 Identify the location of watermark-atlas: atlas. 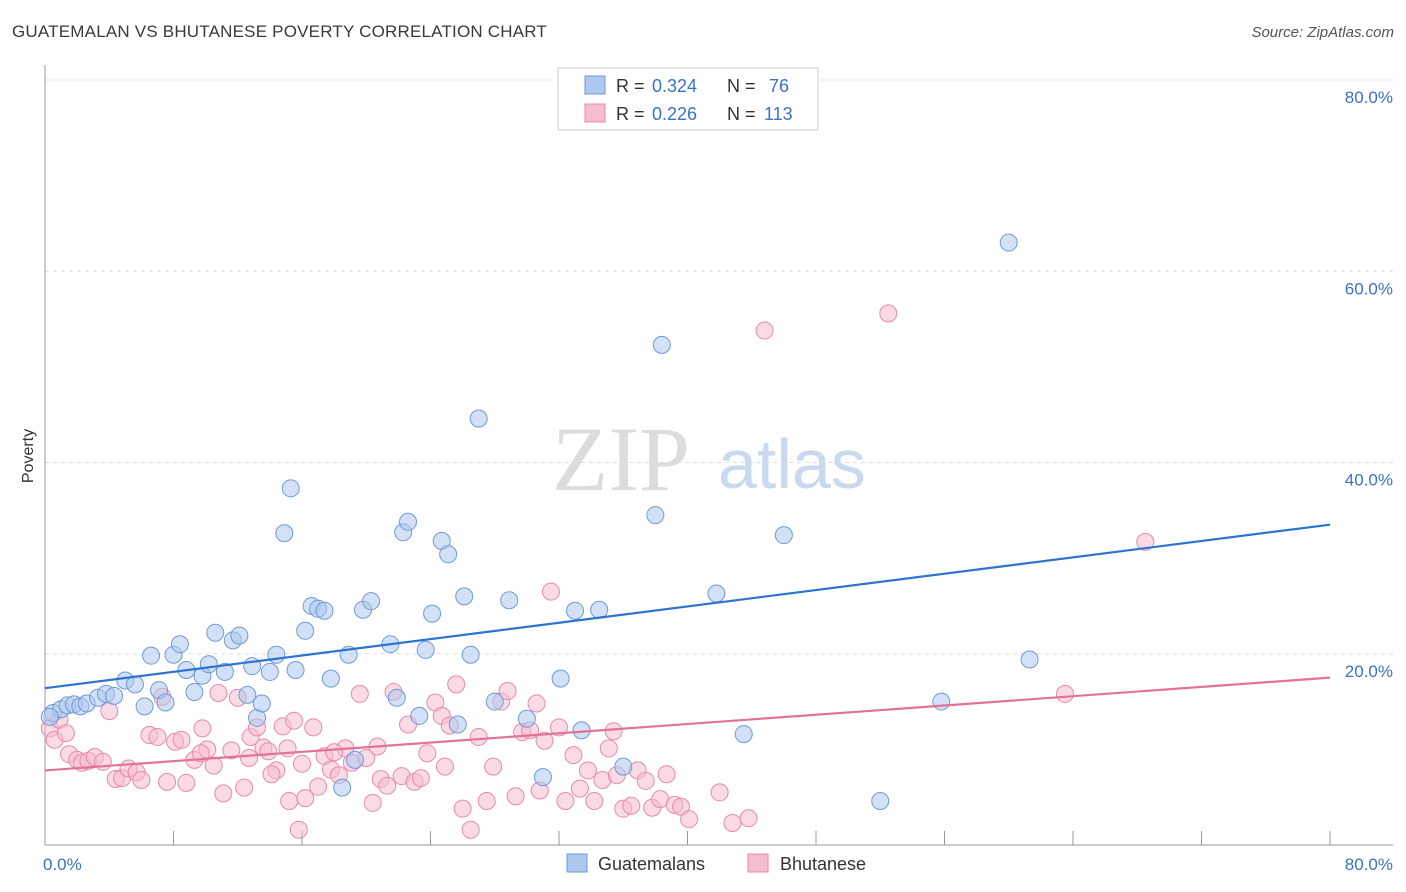
(792, 464).